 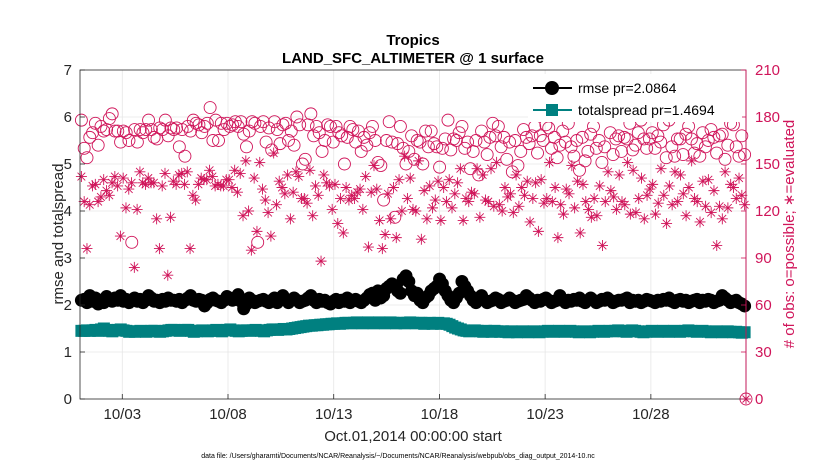 I want to click on x-axis-label: Oct.01,2014 00:00:00 start, so click(x=413, y=436).